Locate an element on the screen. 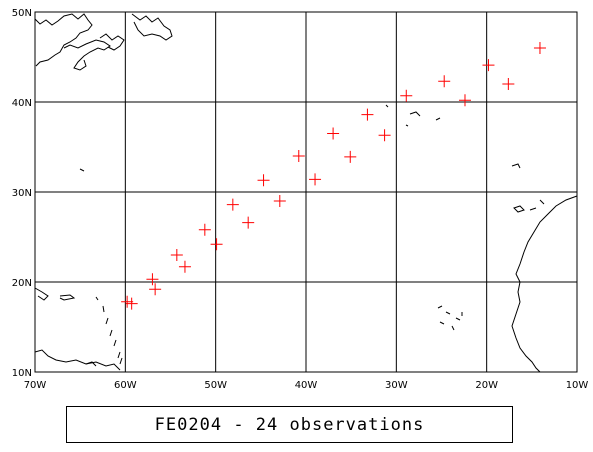 The height and width of the screenshot is (452, 593). coastline-cape-verde is located at coordinates (450, 318).